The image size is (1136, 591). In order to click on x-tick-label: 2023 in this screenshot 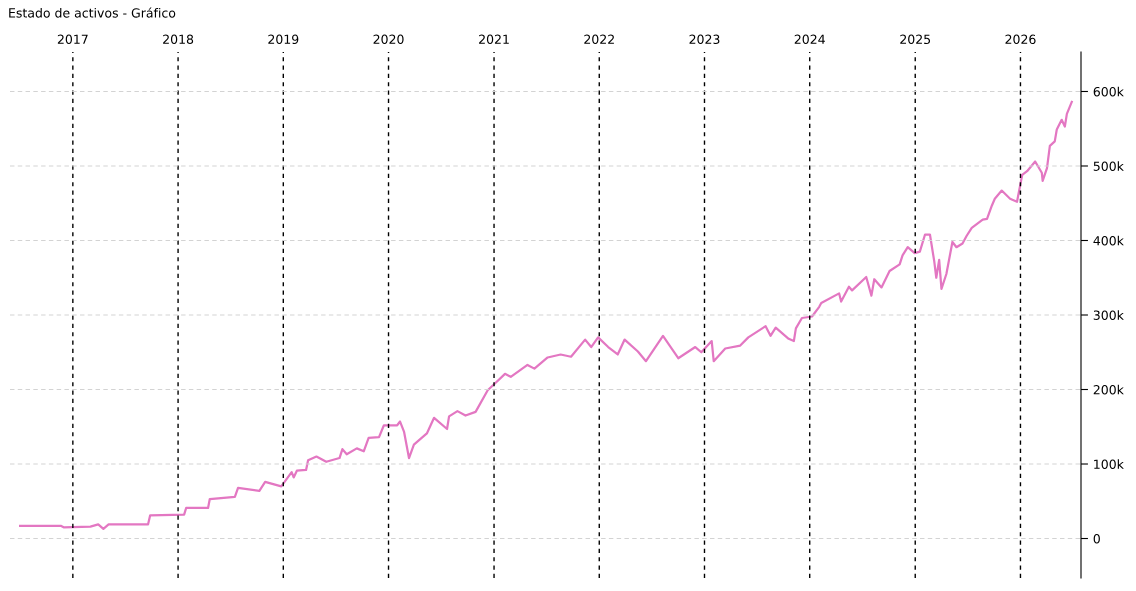, I will do `click(704, 39)`.